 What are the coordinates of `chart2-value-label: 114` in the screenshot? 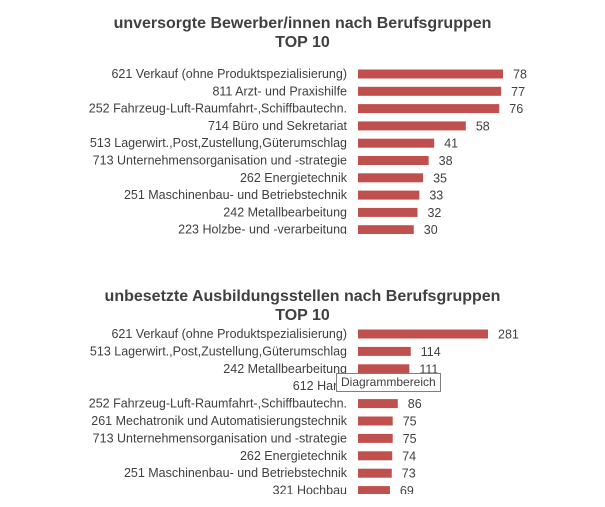 It's located at (431, 352).